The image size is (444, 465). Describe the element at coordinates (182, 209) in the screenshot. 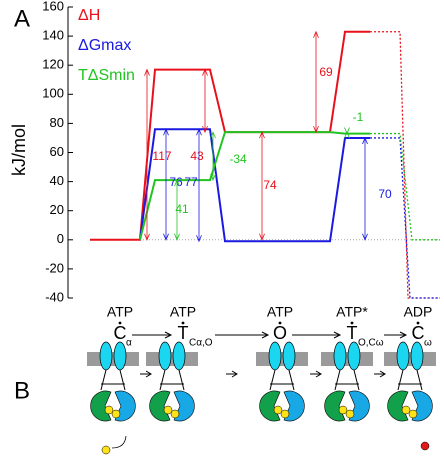

I see `annotation-label: 41` at that location.